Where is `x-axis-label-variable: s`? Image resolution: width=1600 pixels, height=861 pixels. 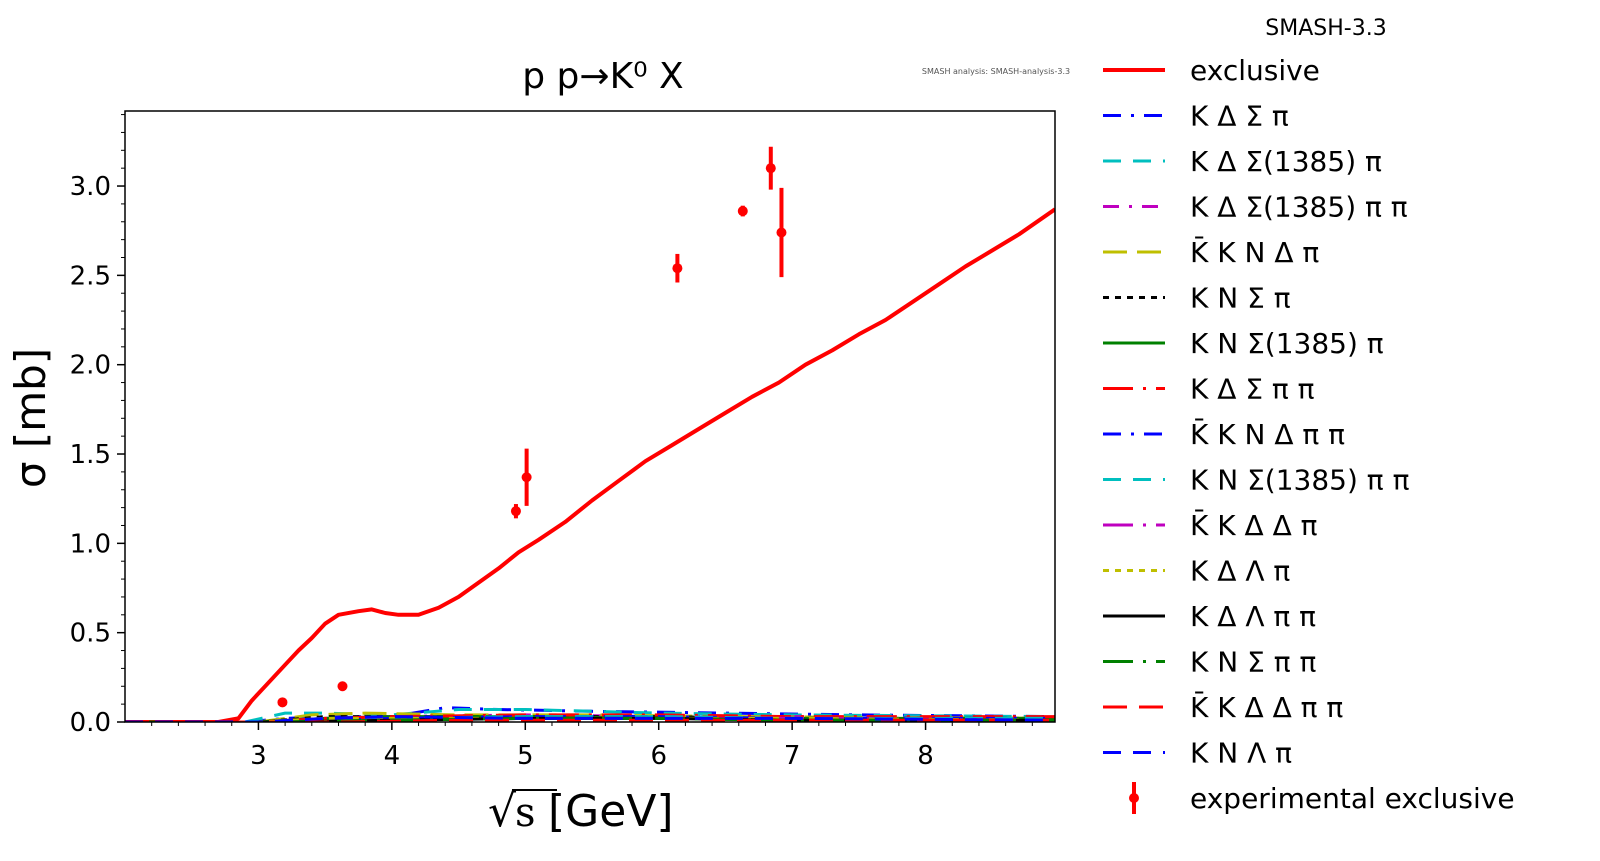 x-axis-label-variable: s is located at coordinates (525, 813).